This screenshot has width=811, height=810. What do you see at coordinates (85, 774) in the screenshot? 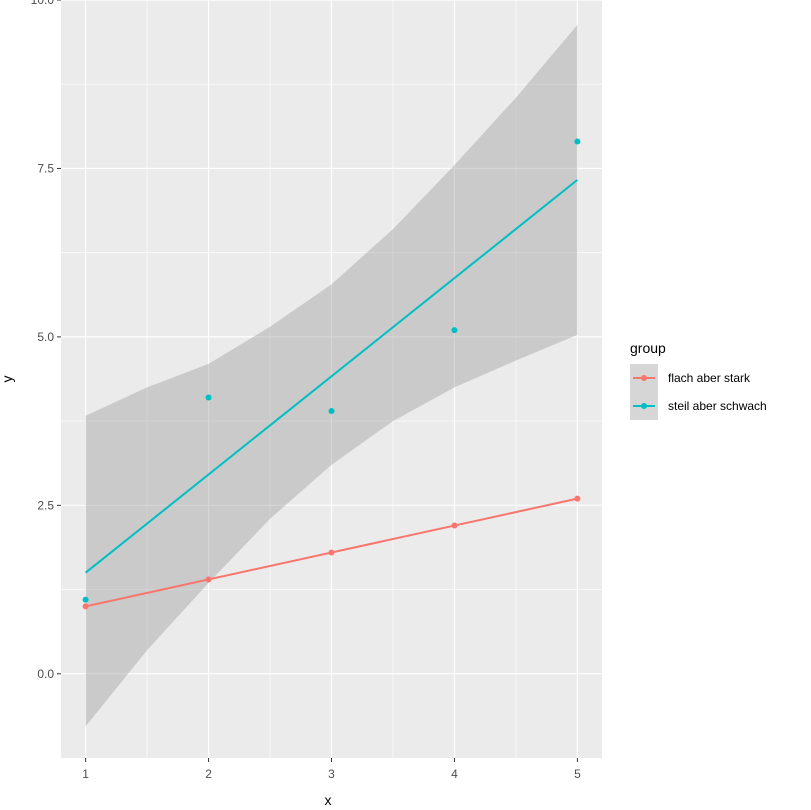
I see `x-tick-label: 1` at bounding box center [85, 774].